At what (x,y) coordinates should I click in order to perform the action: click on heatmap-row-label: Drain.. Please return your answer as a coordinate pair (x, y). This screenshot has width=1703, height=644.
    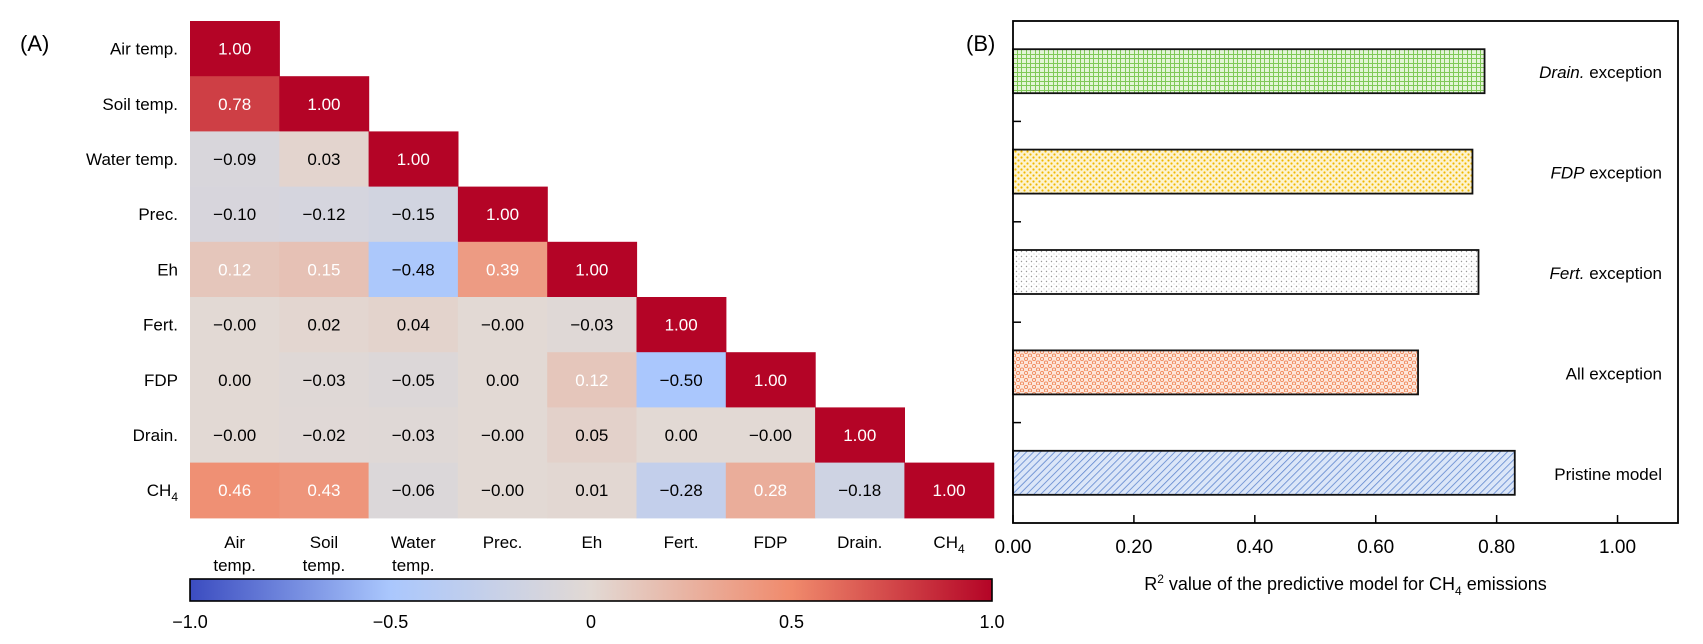
    Looking at the image, I should click on (155, 435).